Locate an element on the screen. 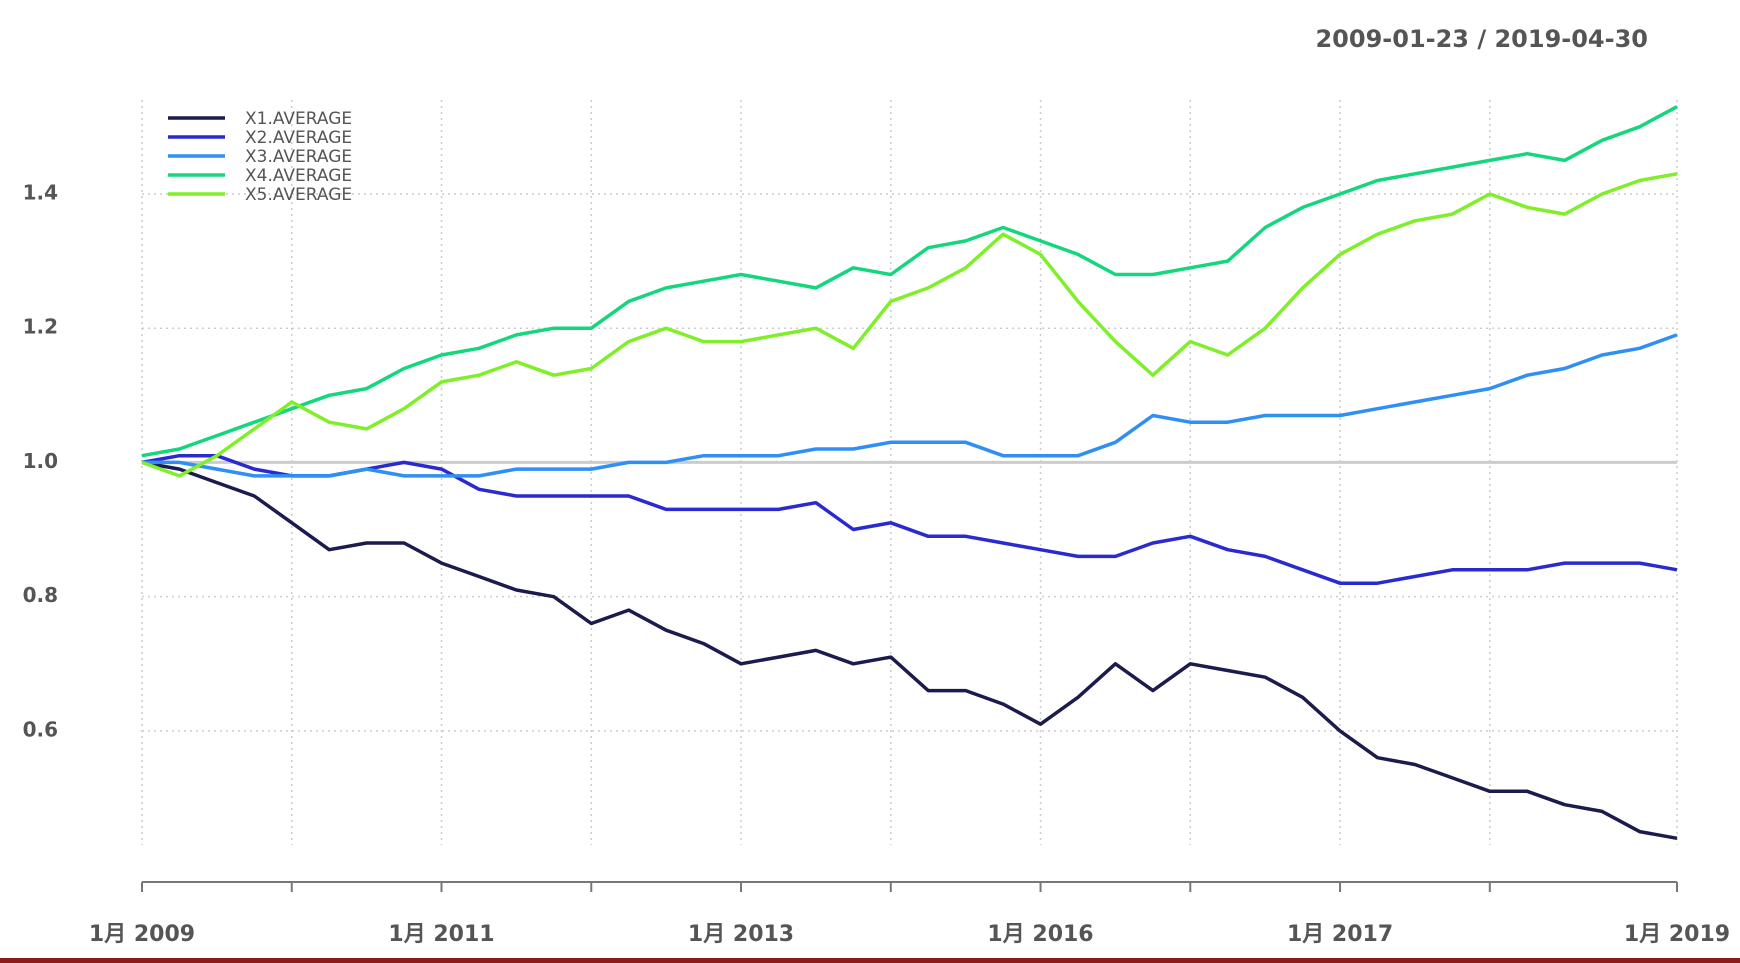  y-tick-label: 0.6 is located at coordinates (40, 729).